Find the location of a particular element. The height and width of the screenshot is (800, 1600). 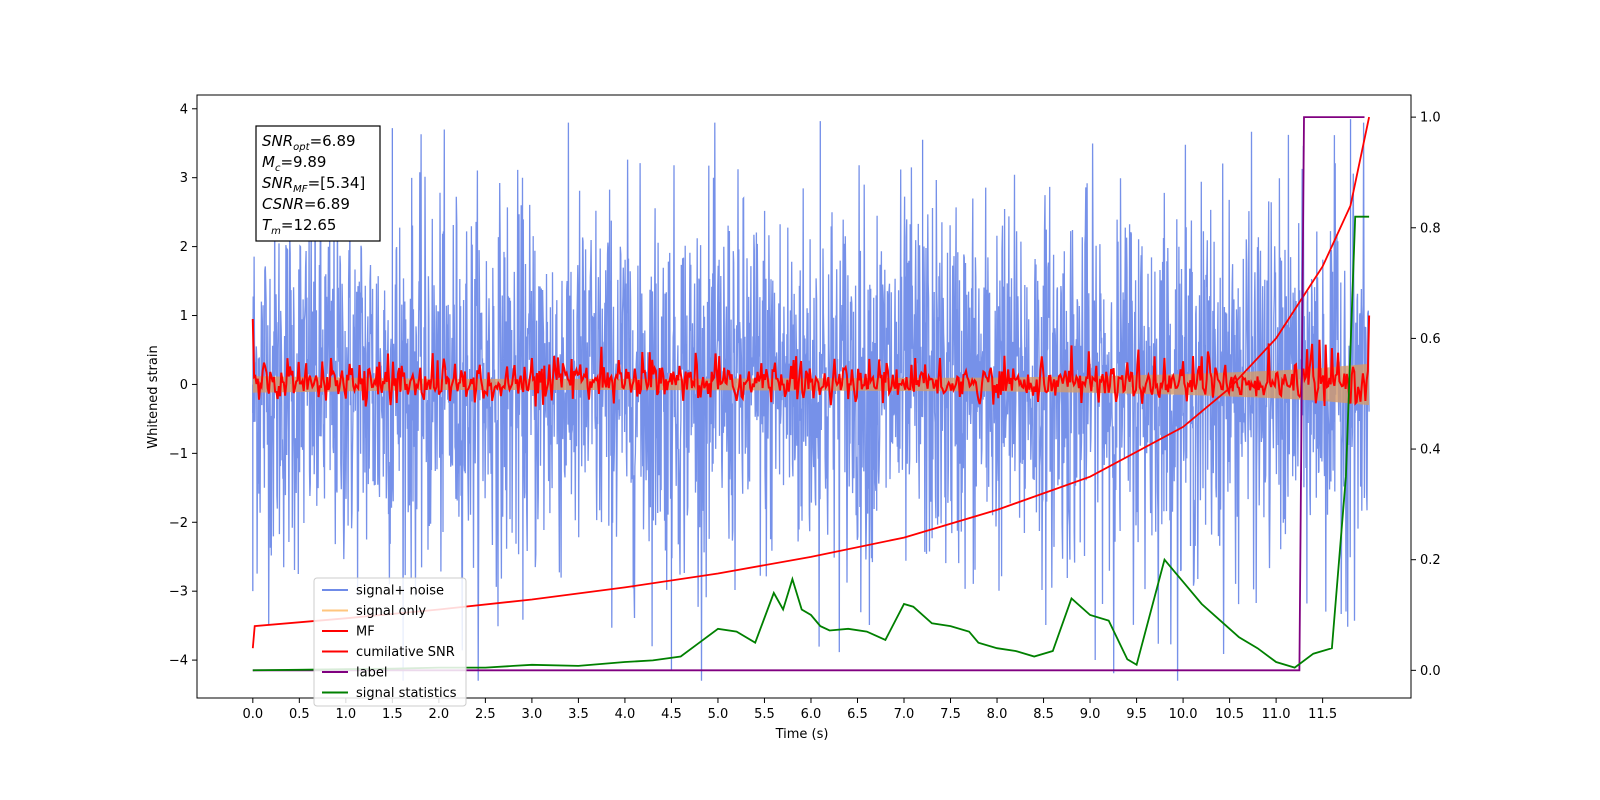

legend-label: signal+ noise is located at coordinates (400, 591).